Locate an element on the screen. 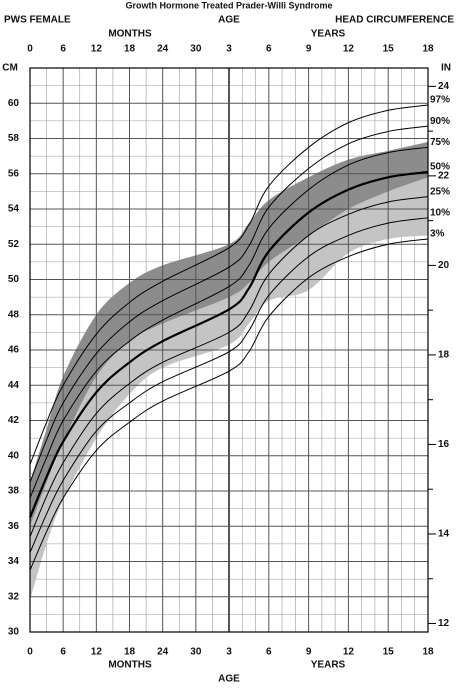  y-tick-label: 48 is located at coordinates (14, 314).